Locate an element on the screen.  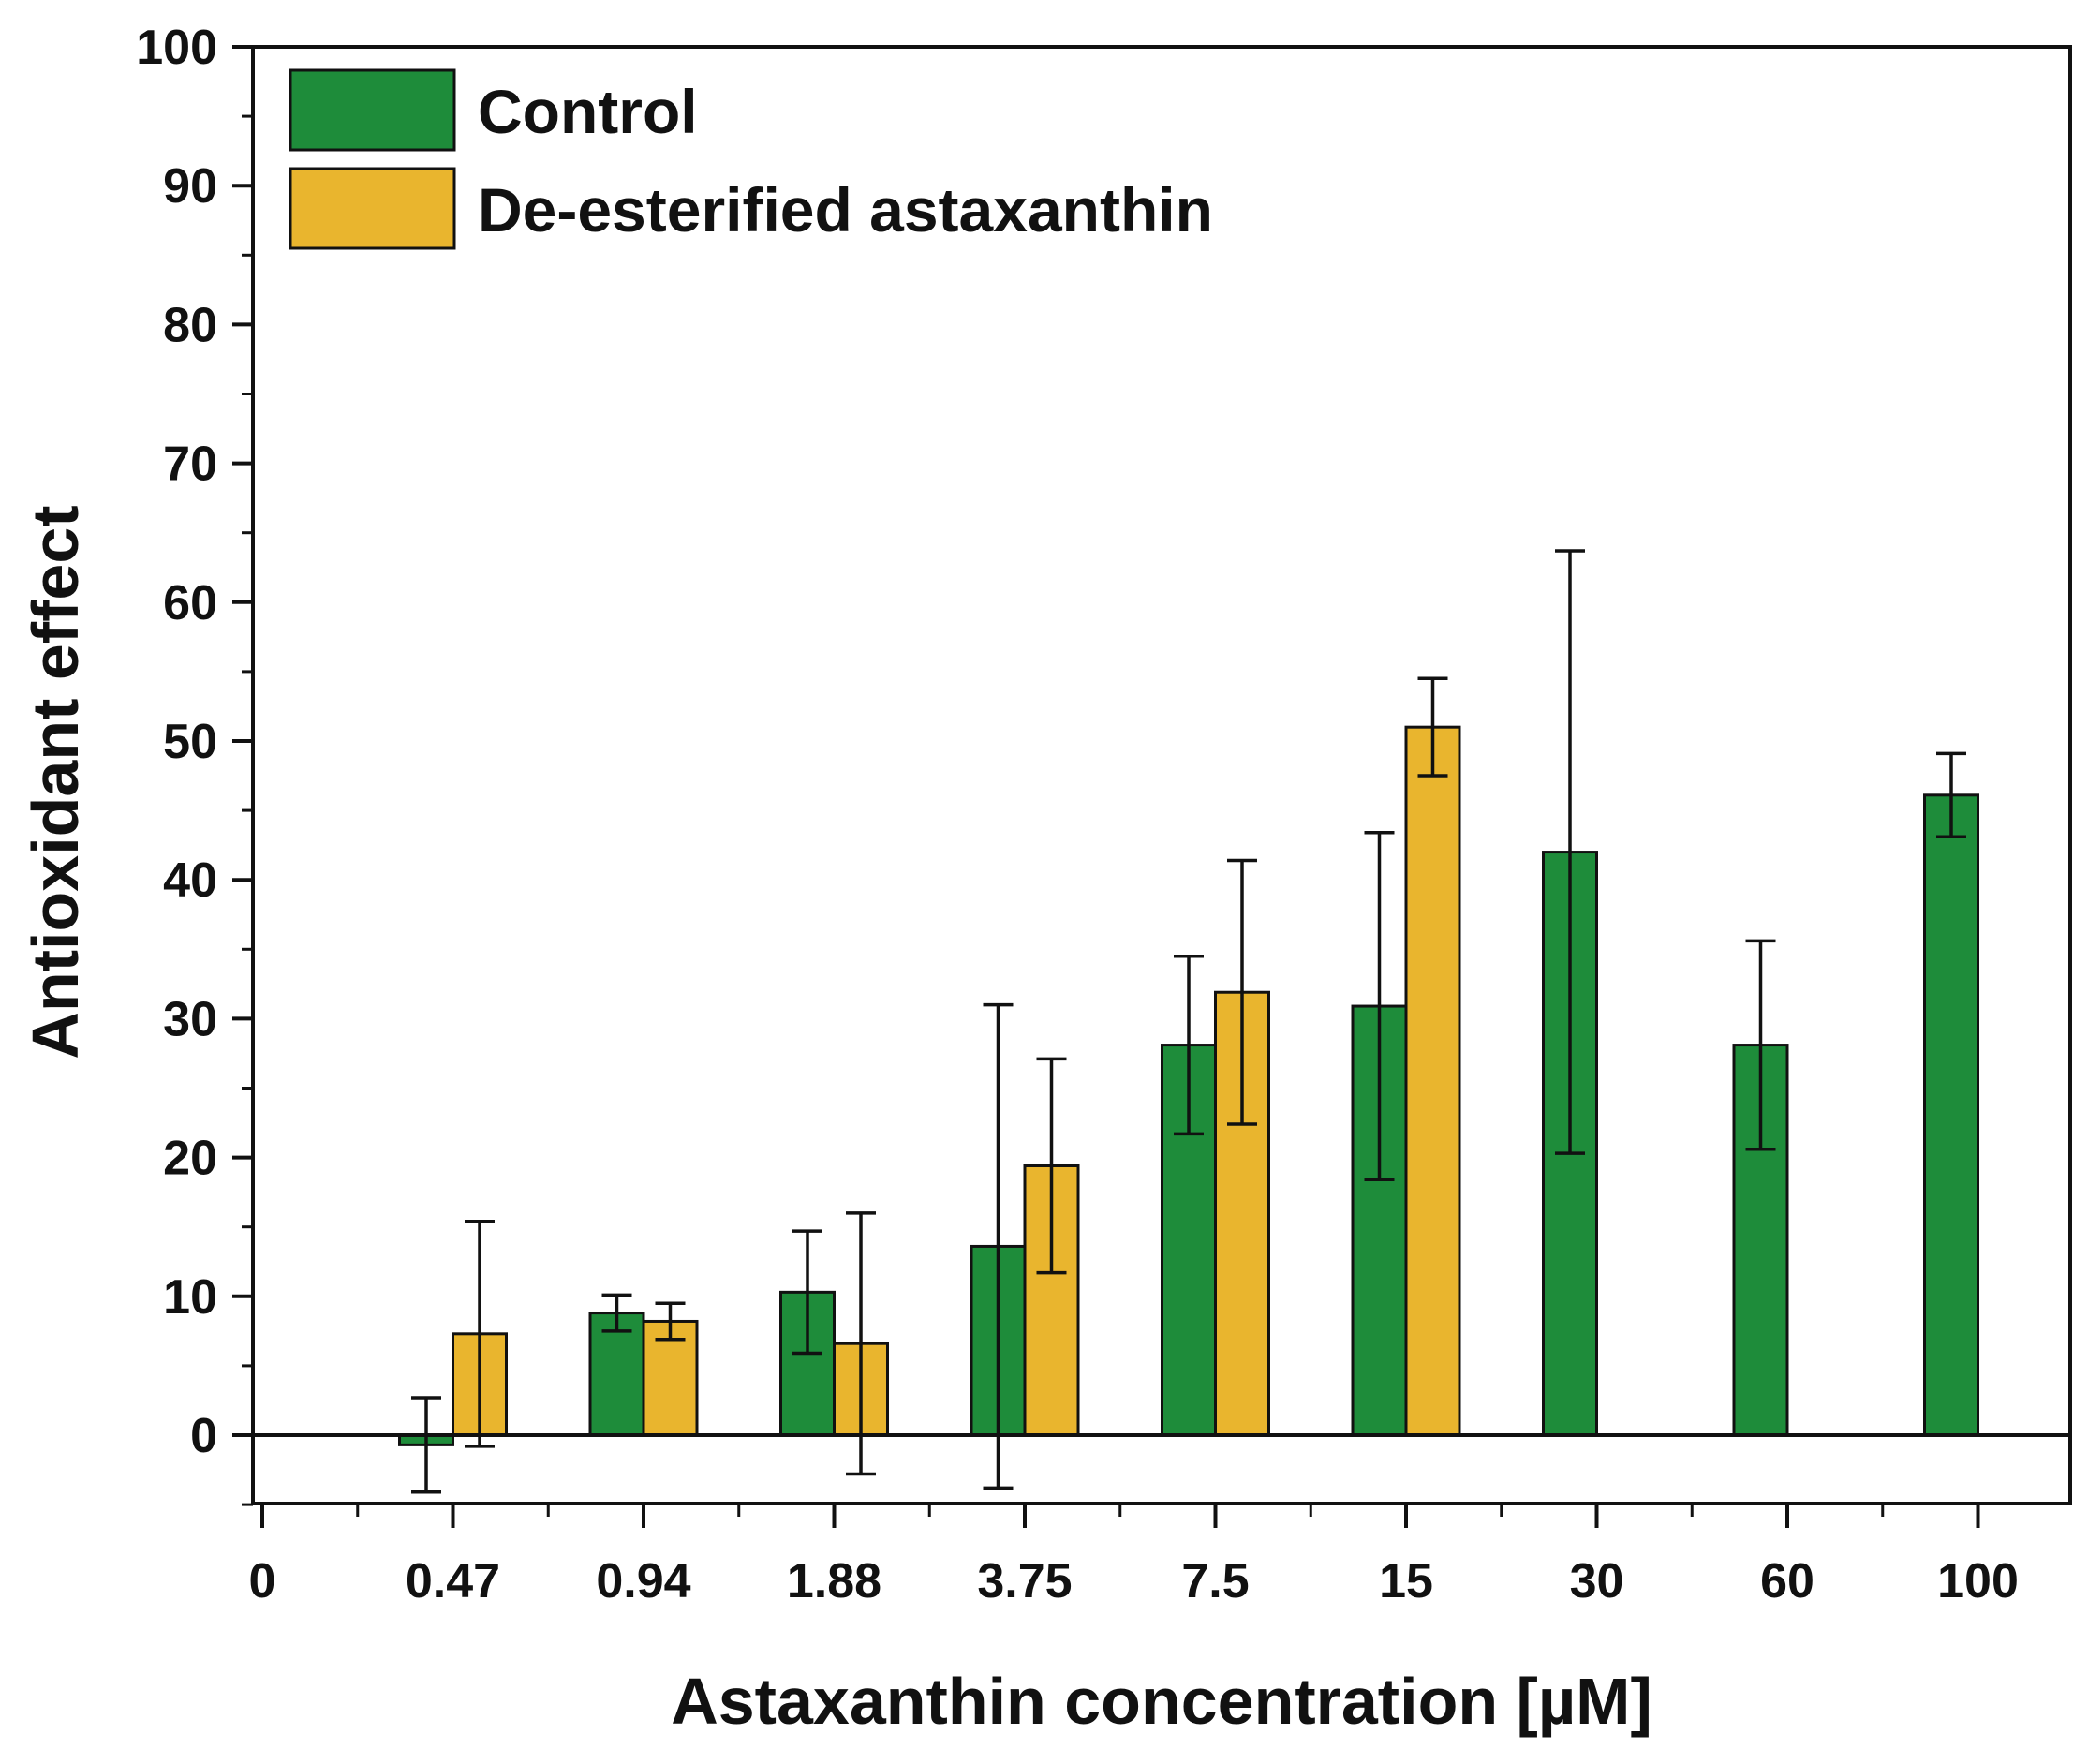
y-tick-label: 0 is located at coordinates (203, 1436).